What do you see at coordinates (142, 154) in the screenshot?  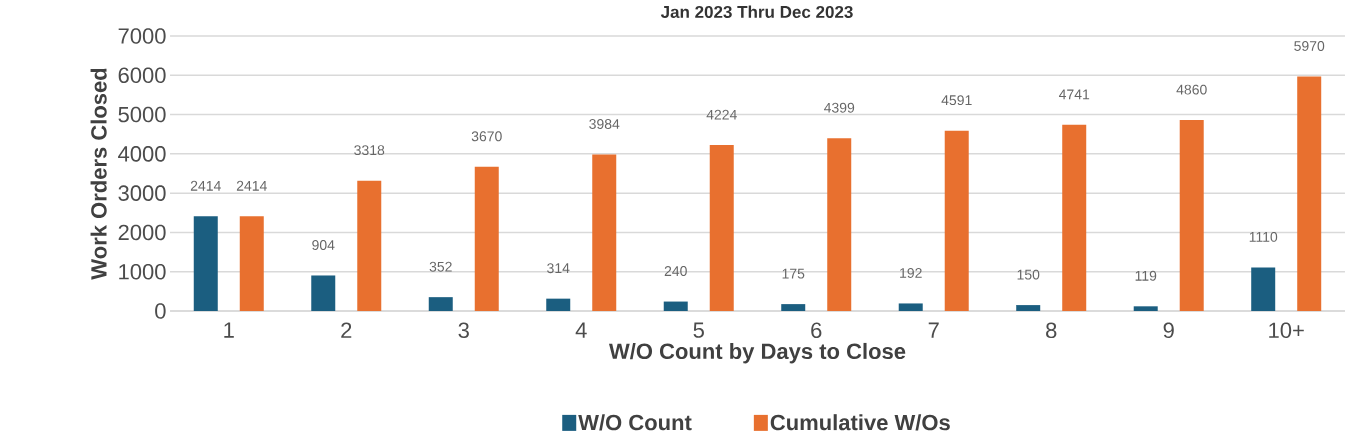 I see `y-tick-label: 4000` at bounding box center [142, 154].